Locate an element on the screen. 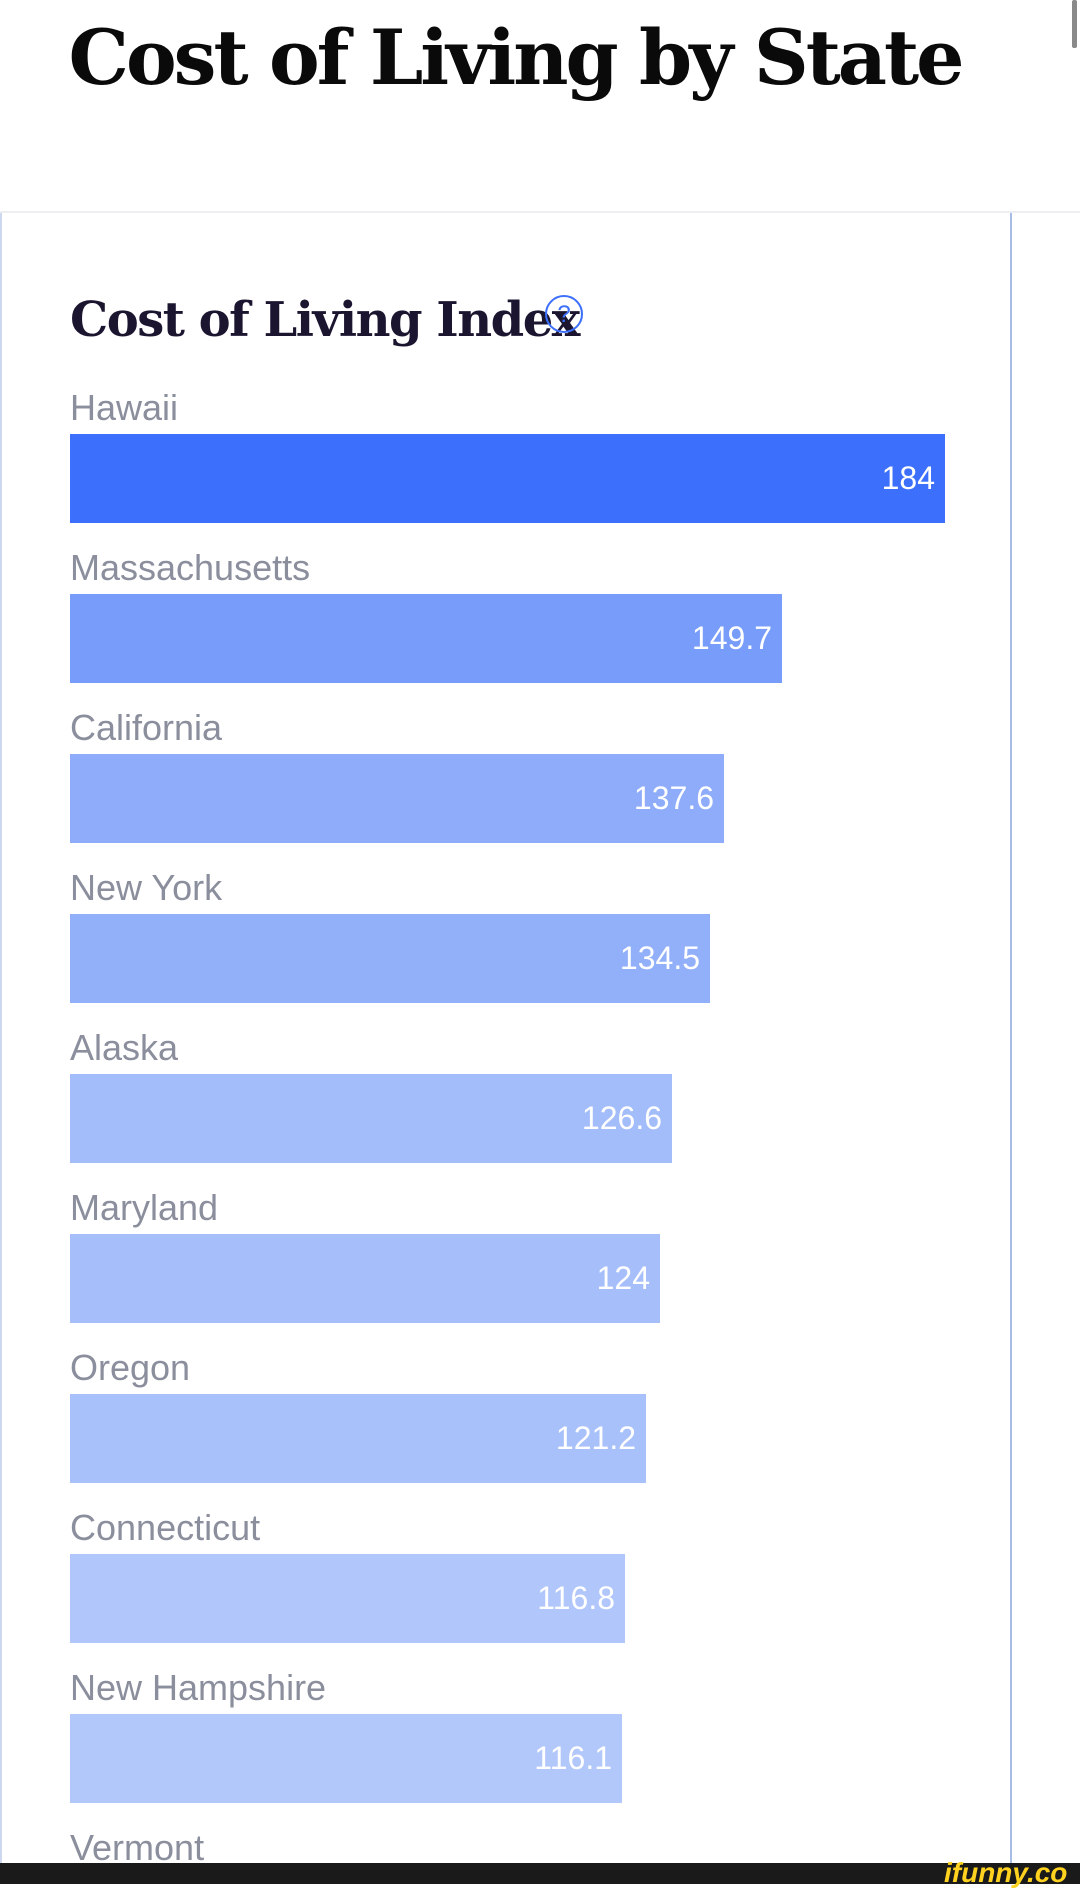 The image size is (1080, 1888). bar-value-label: 116.8 is located at coordinates (576, 1598).